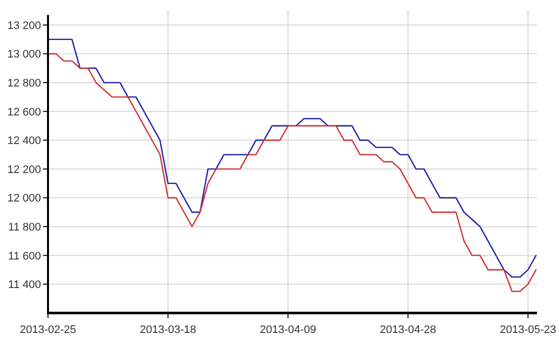  I want to click on y-tick-label: 12 600, so click(24, 112).